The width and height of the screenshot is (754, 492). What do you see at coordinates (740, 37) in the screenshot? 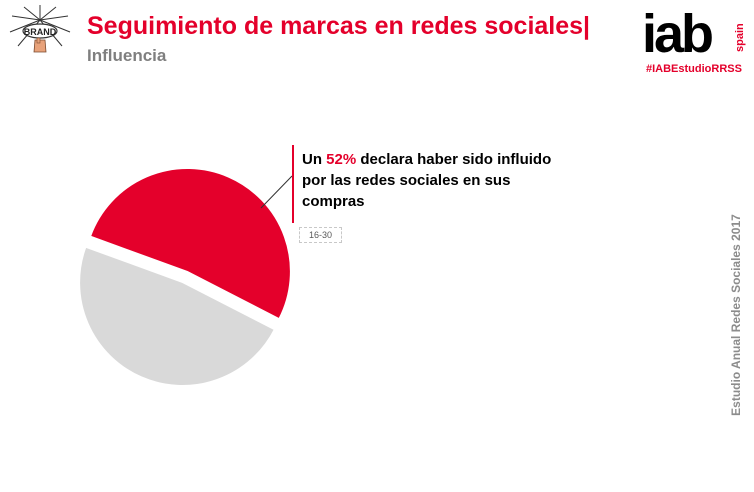
I see `iab-logo-sub: spain` at bounding box center [740, 37].